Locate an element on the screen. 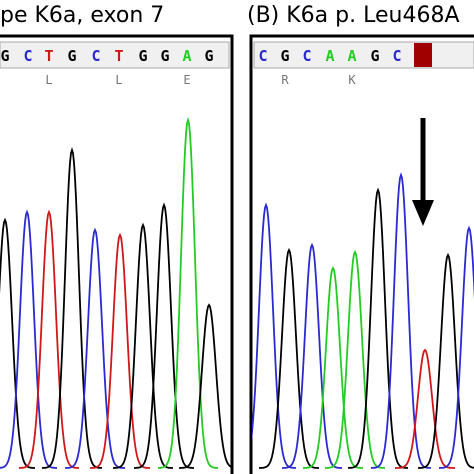 The image size is (474, 474). panel-title: pe K6a, exon 7 is located at coordinates (82, 15).